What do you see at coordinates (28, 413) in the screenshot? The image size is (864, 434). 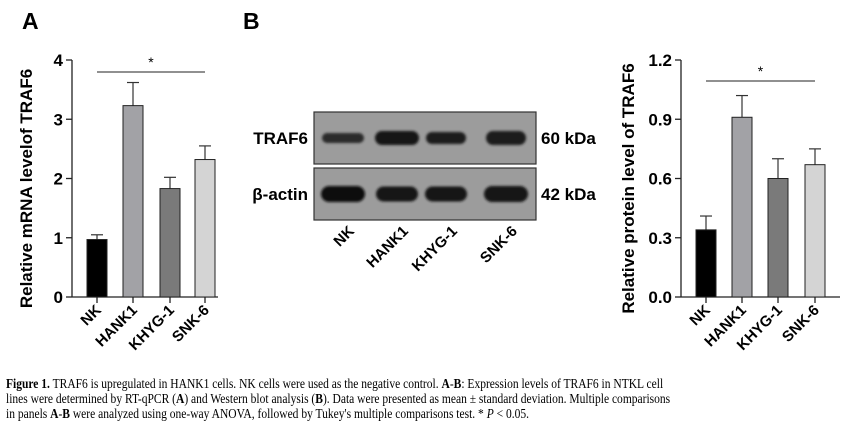 I see `caption-segment: in panels` at bounding box center [28, 413].